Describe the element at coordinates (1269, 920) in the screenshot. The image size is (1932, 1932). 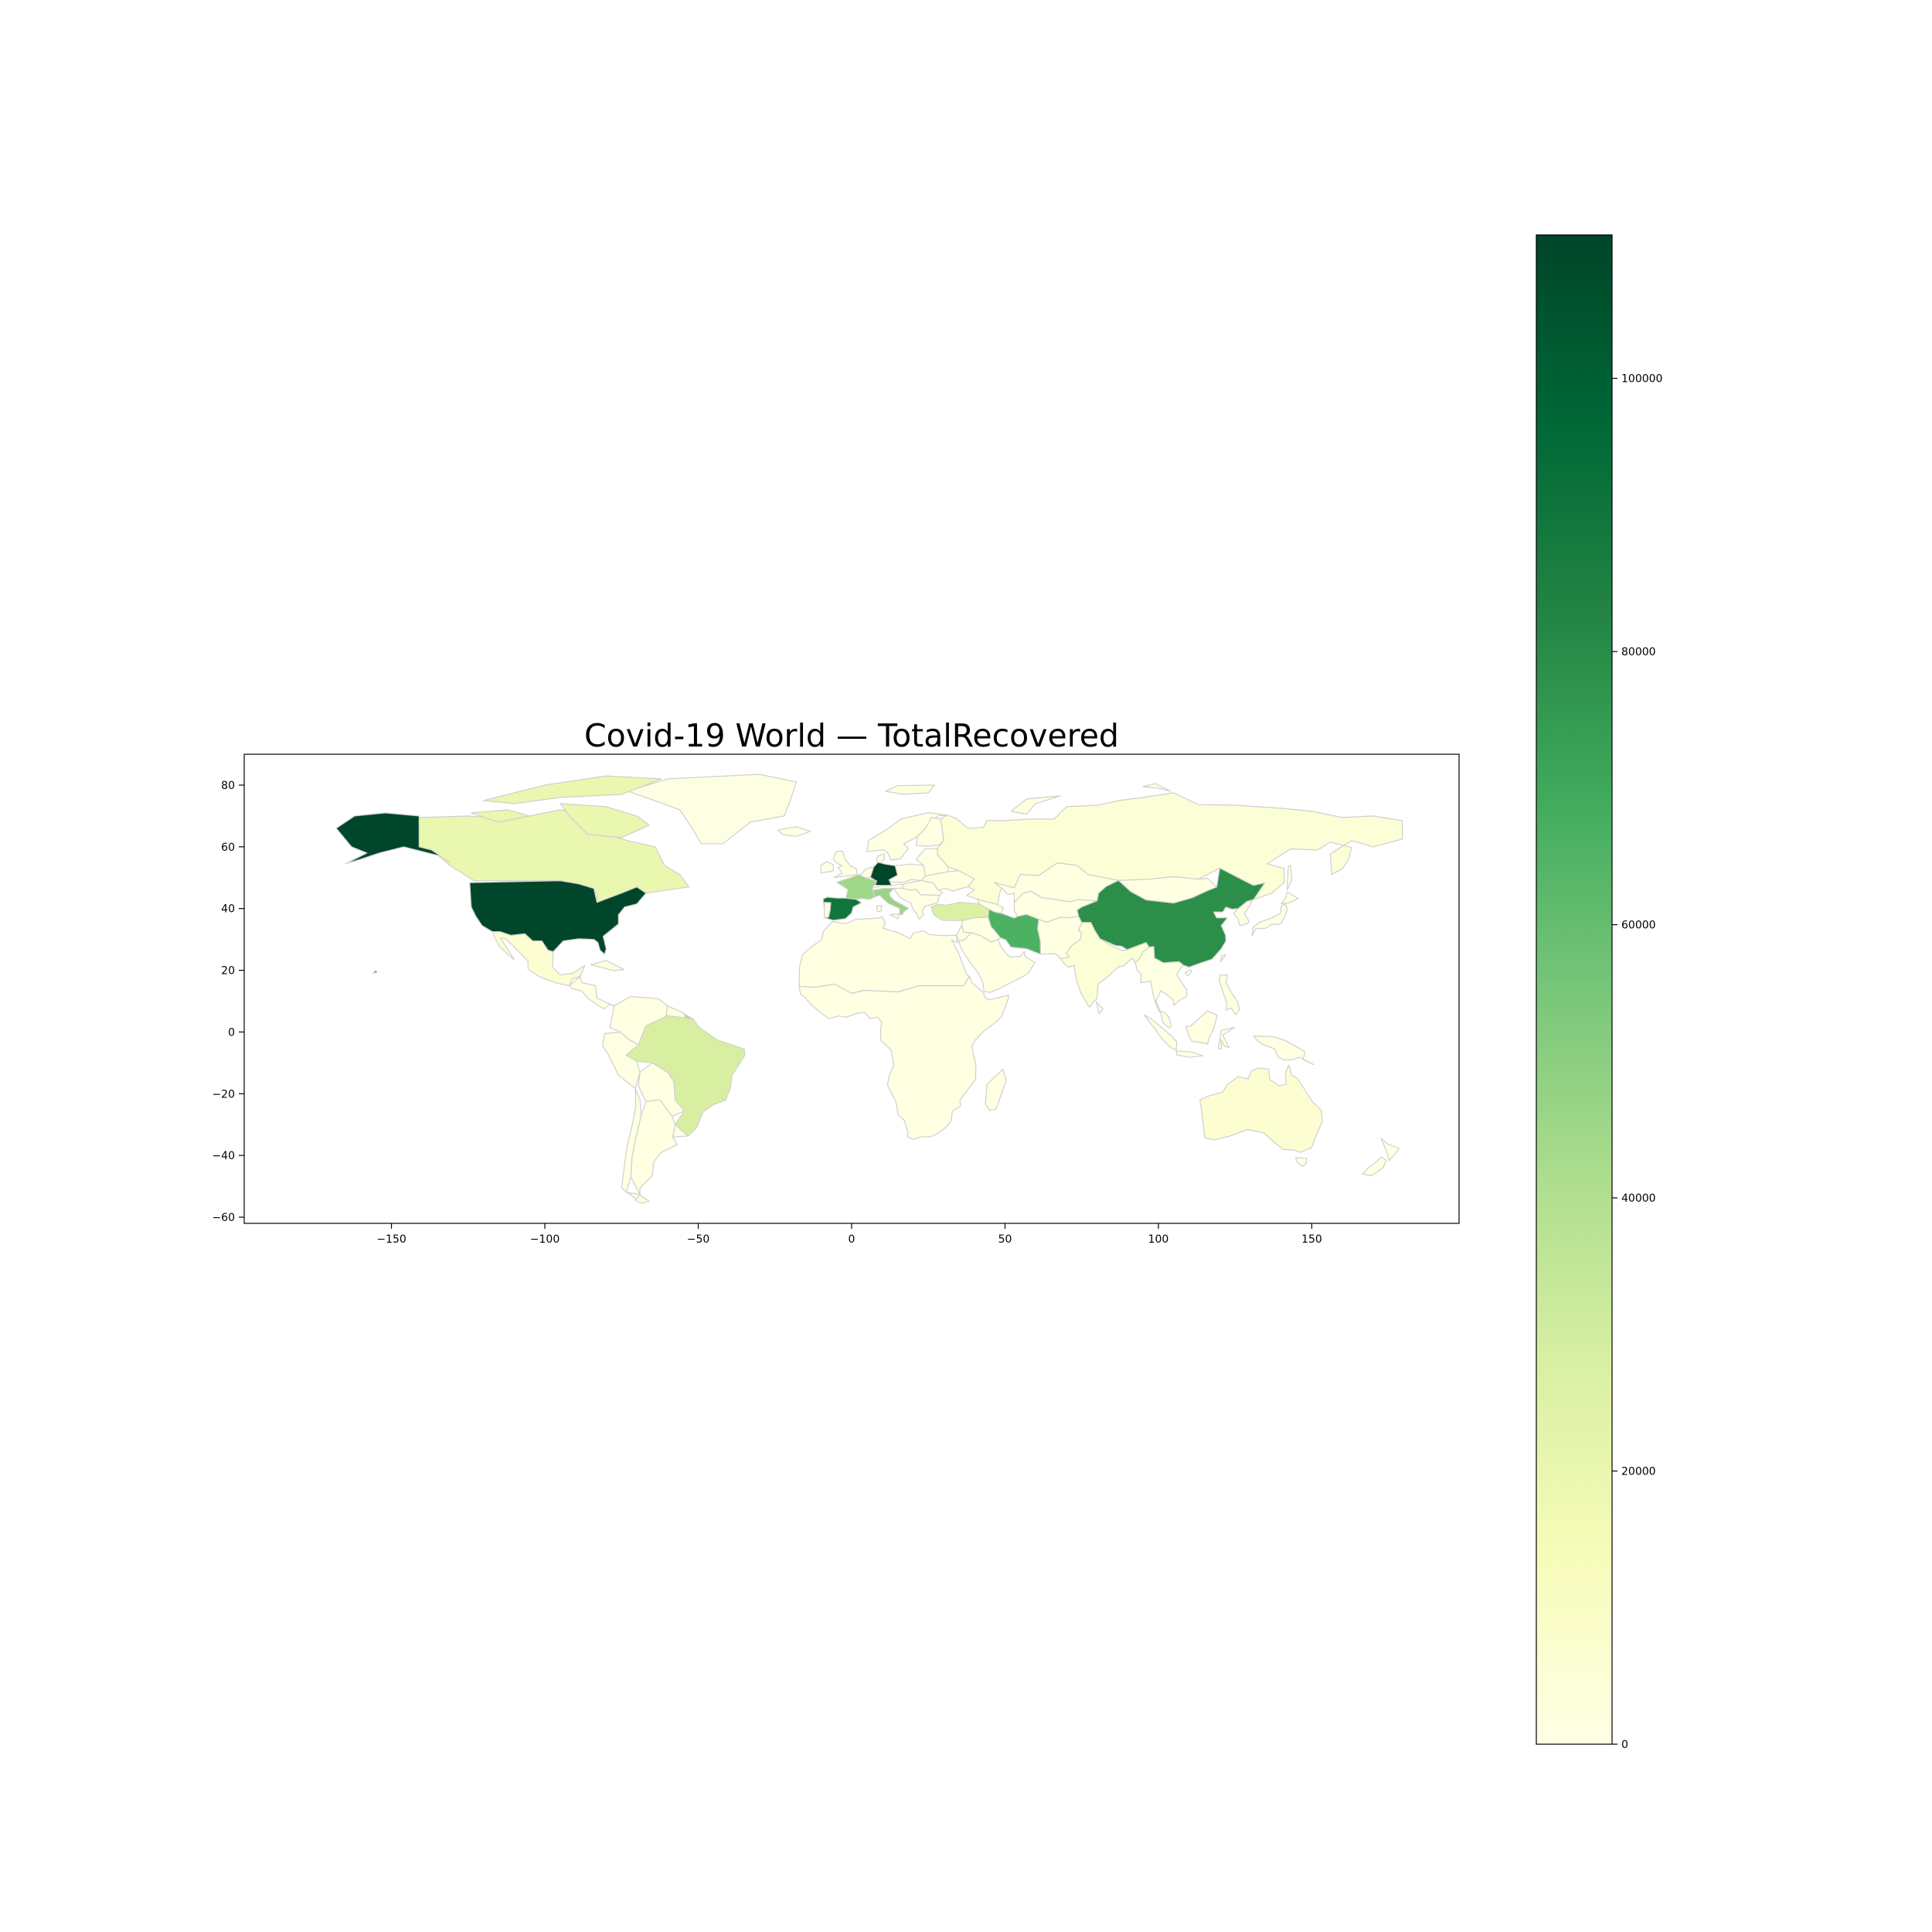
I see `region-japan` at that location.